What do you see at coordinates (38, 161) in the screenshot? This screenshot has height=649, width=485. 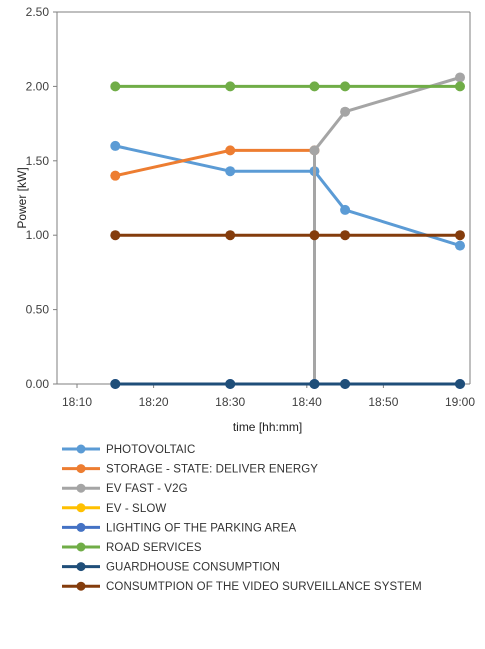 I see `y-tick-label: 1.50` at bounding box center [38, 161].